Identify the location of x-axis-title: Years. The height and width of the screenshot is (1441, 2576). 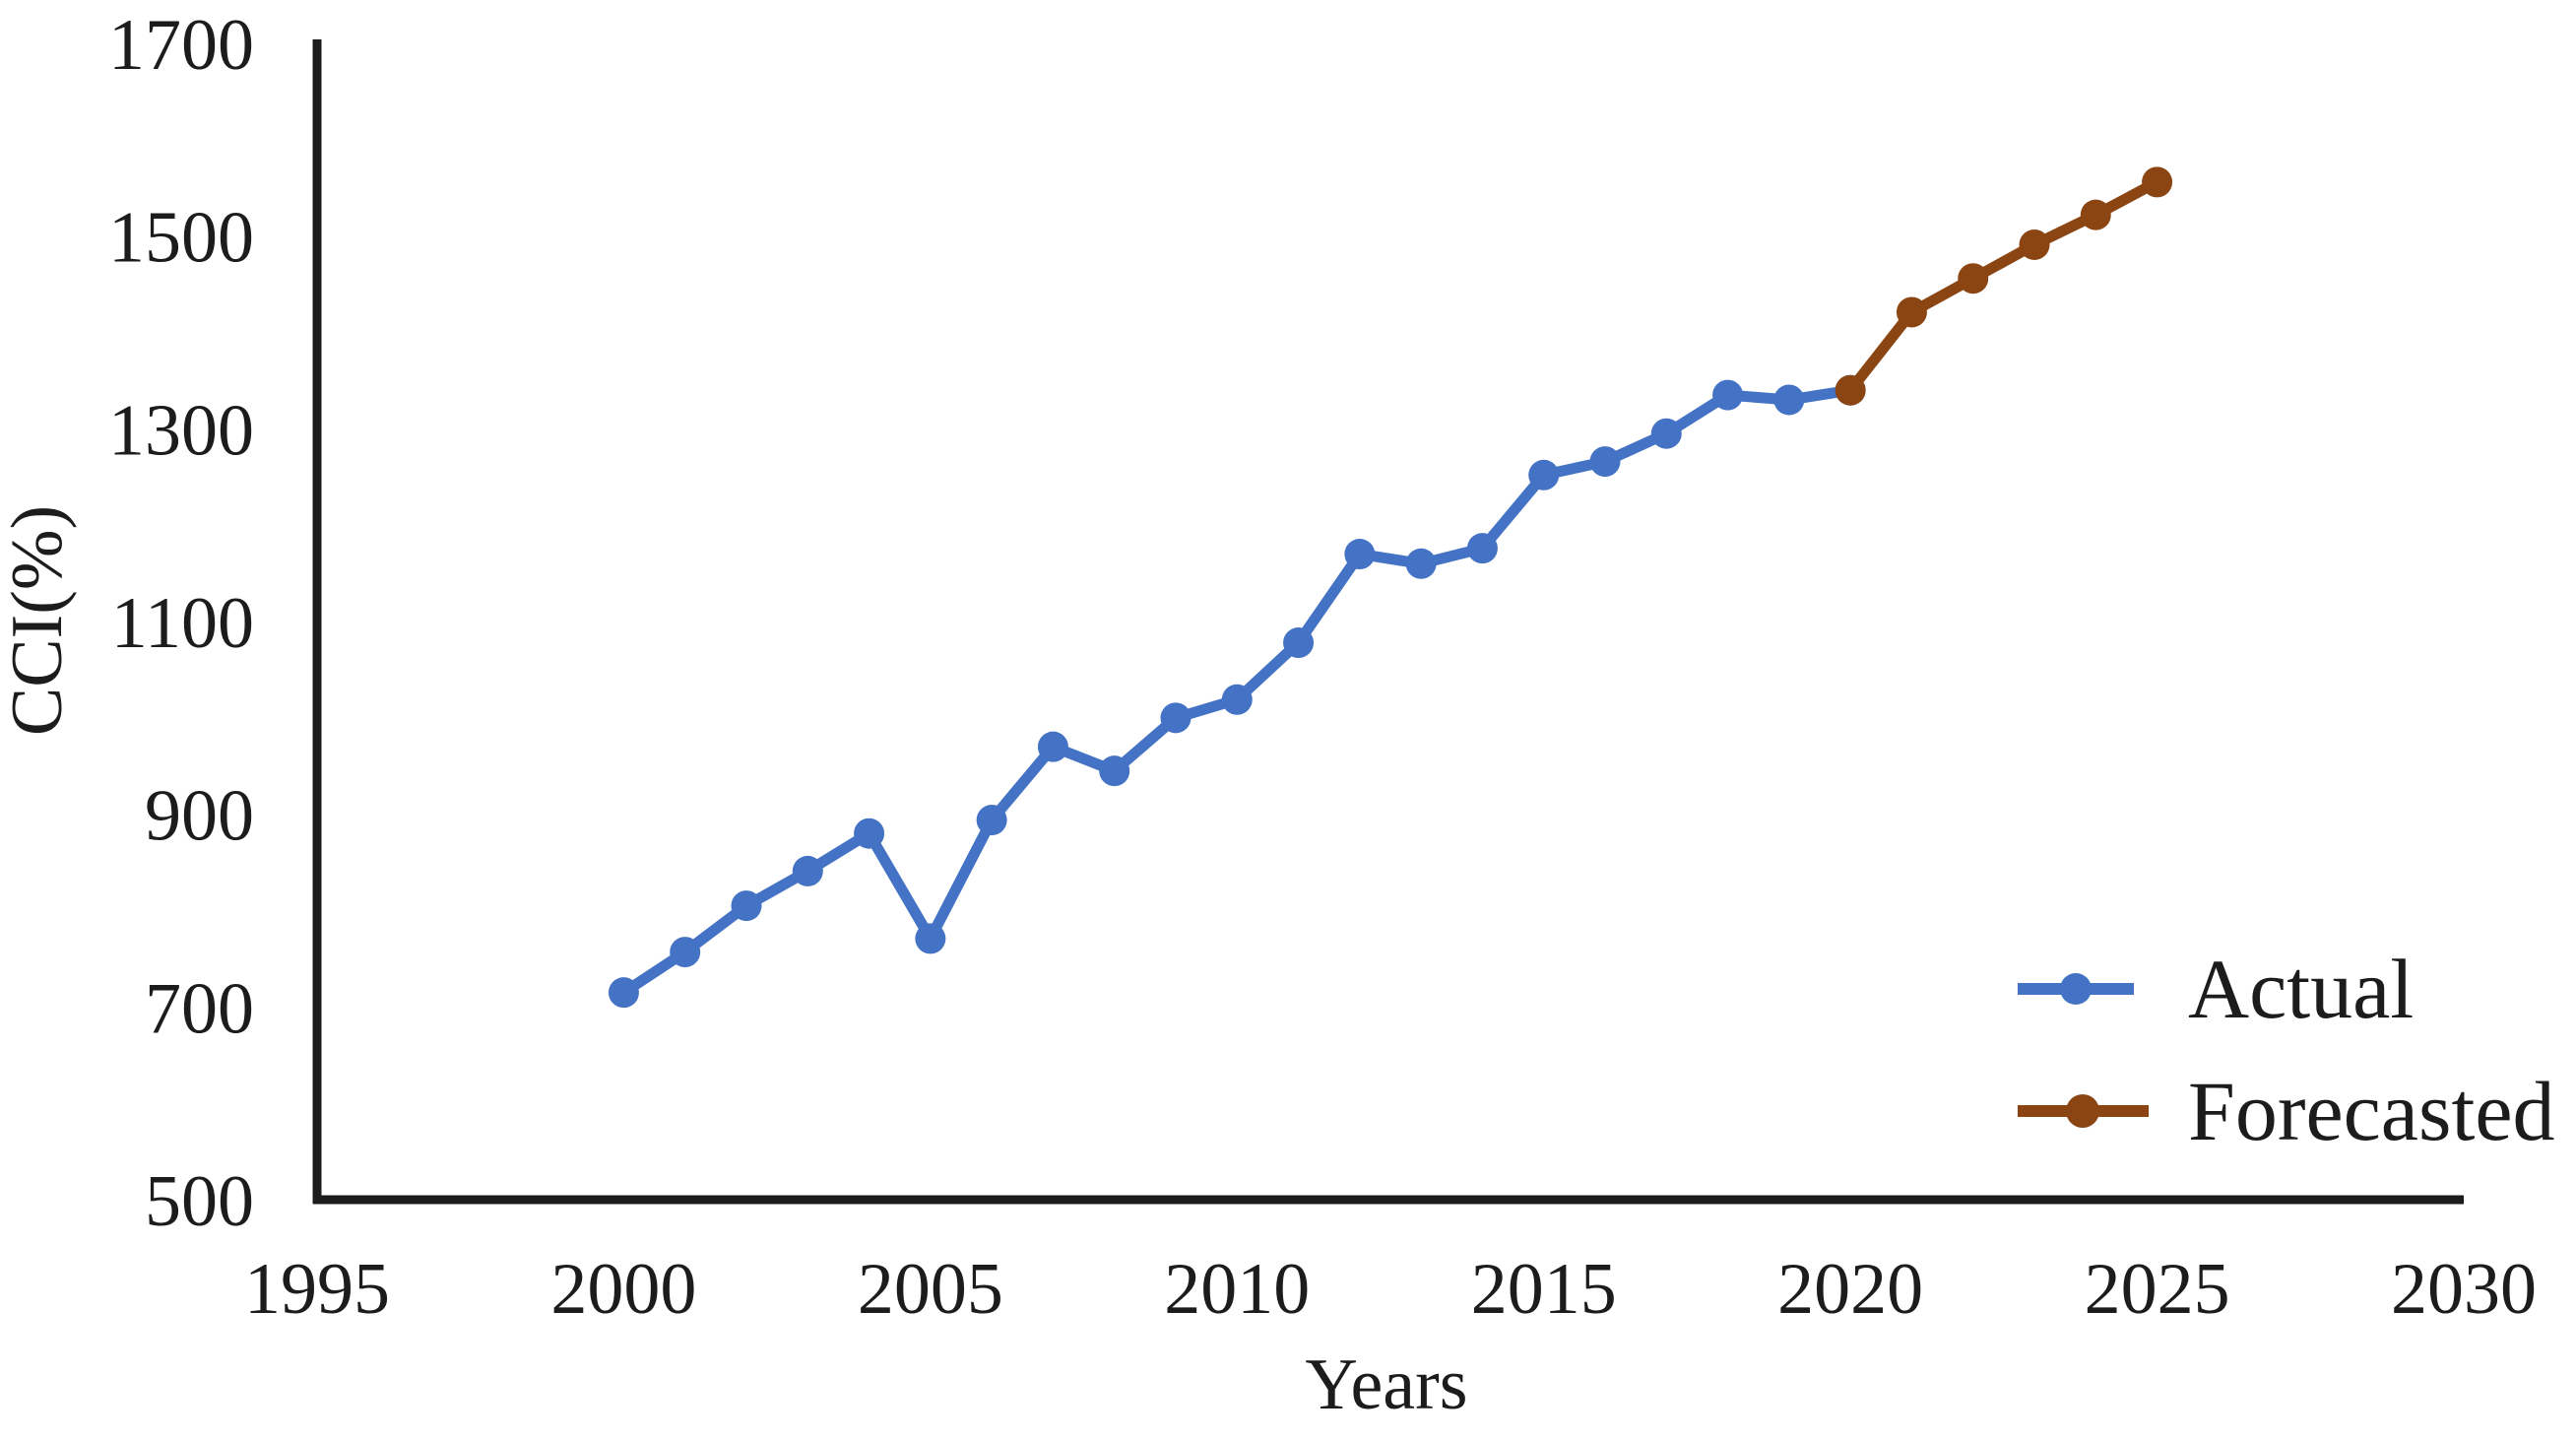
(1386, 1384).